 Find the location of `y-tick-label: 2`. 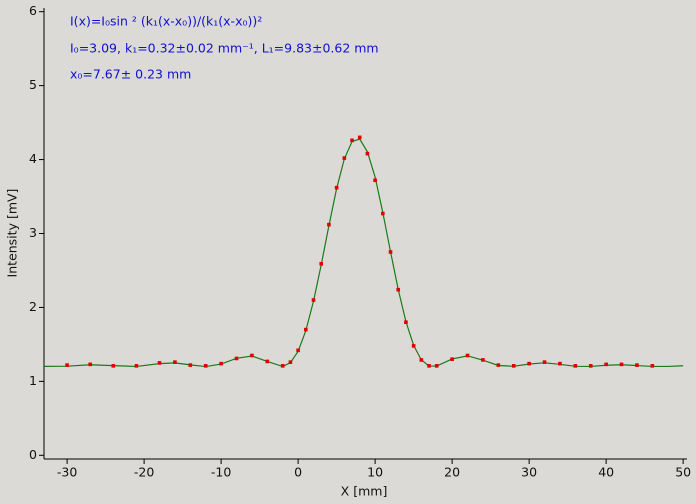

y-tick-label: 2 is located at coordinates (33, 306).